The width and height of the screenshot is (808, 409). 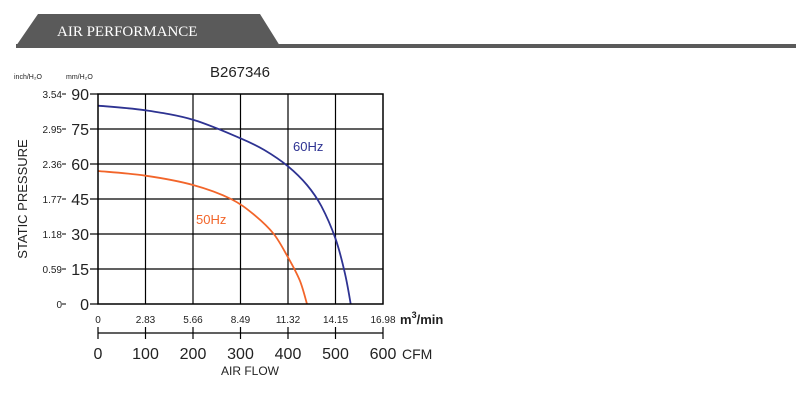 What do you see at coordinates (80, 235) in the screenshot?
I see `y-tick-label-mm: 30` at bounding box center [80, 235].